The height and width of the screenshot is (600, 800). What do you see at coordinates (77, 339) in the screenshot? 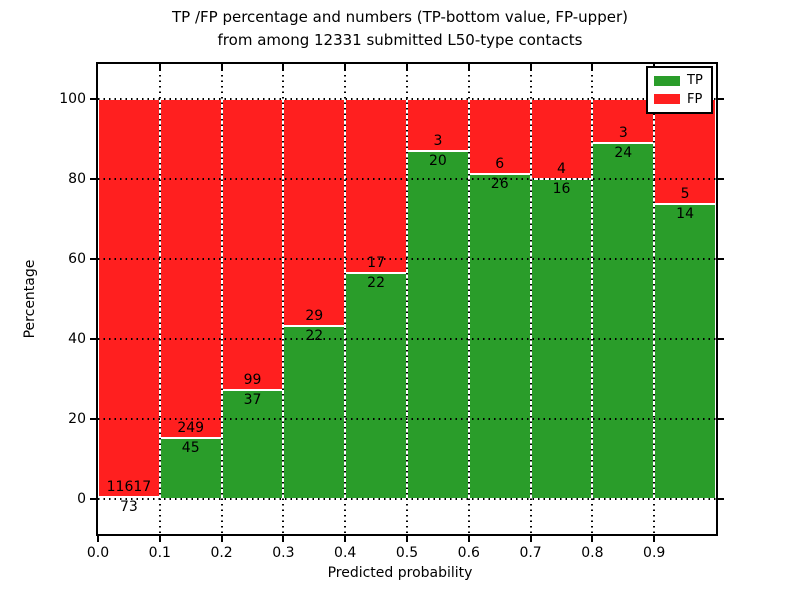
I see `y-tick-label: 40` at bounding box center [77, 339].